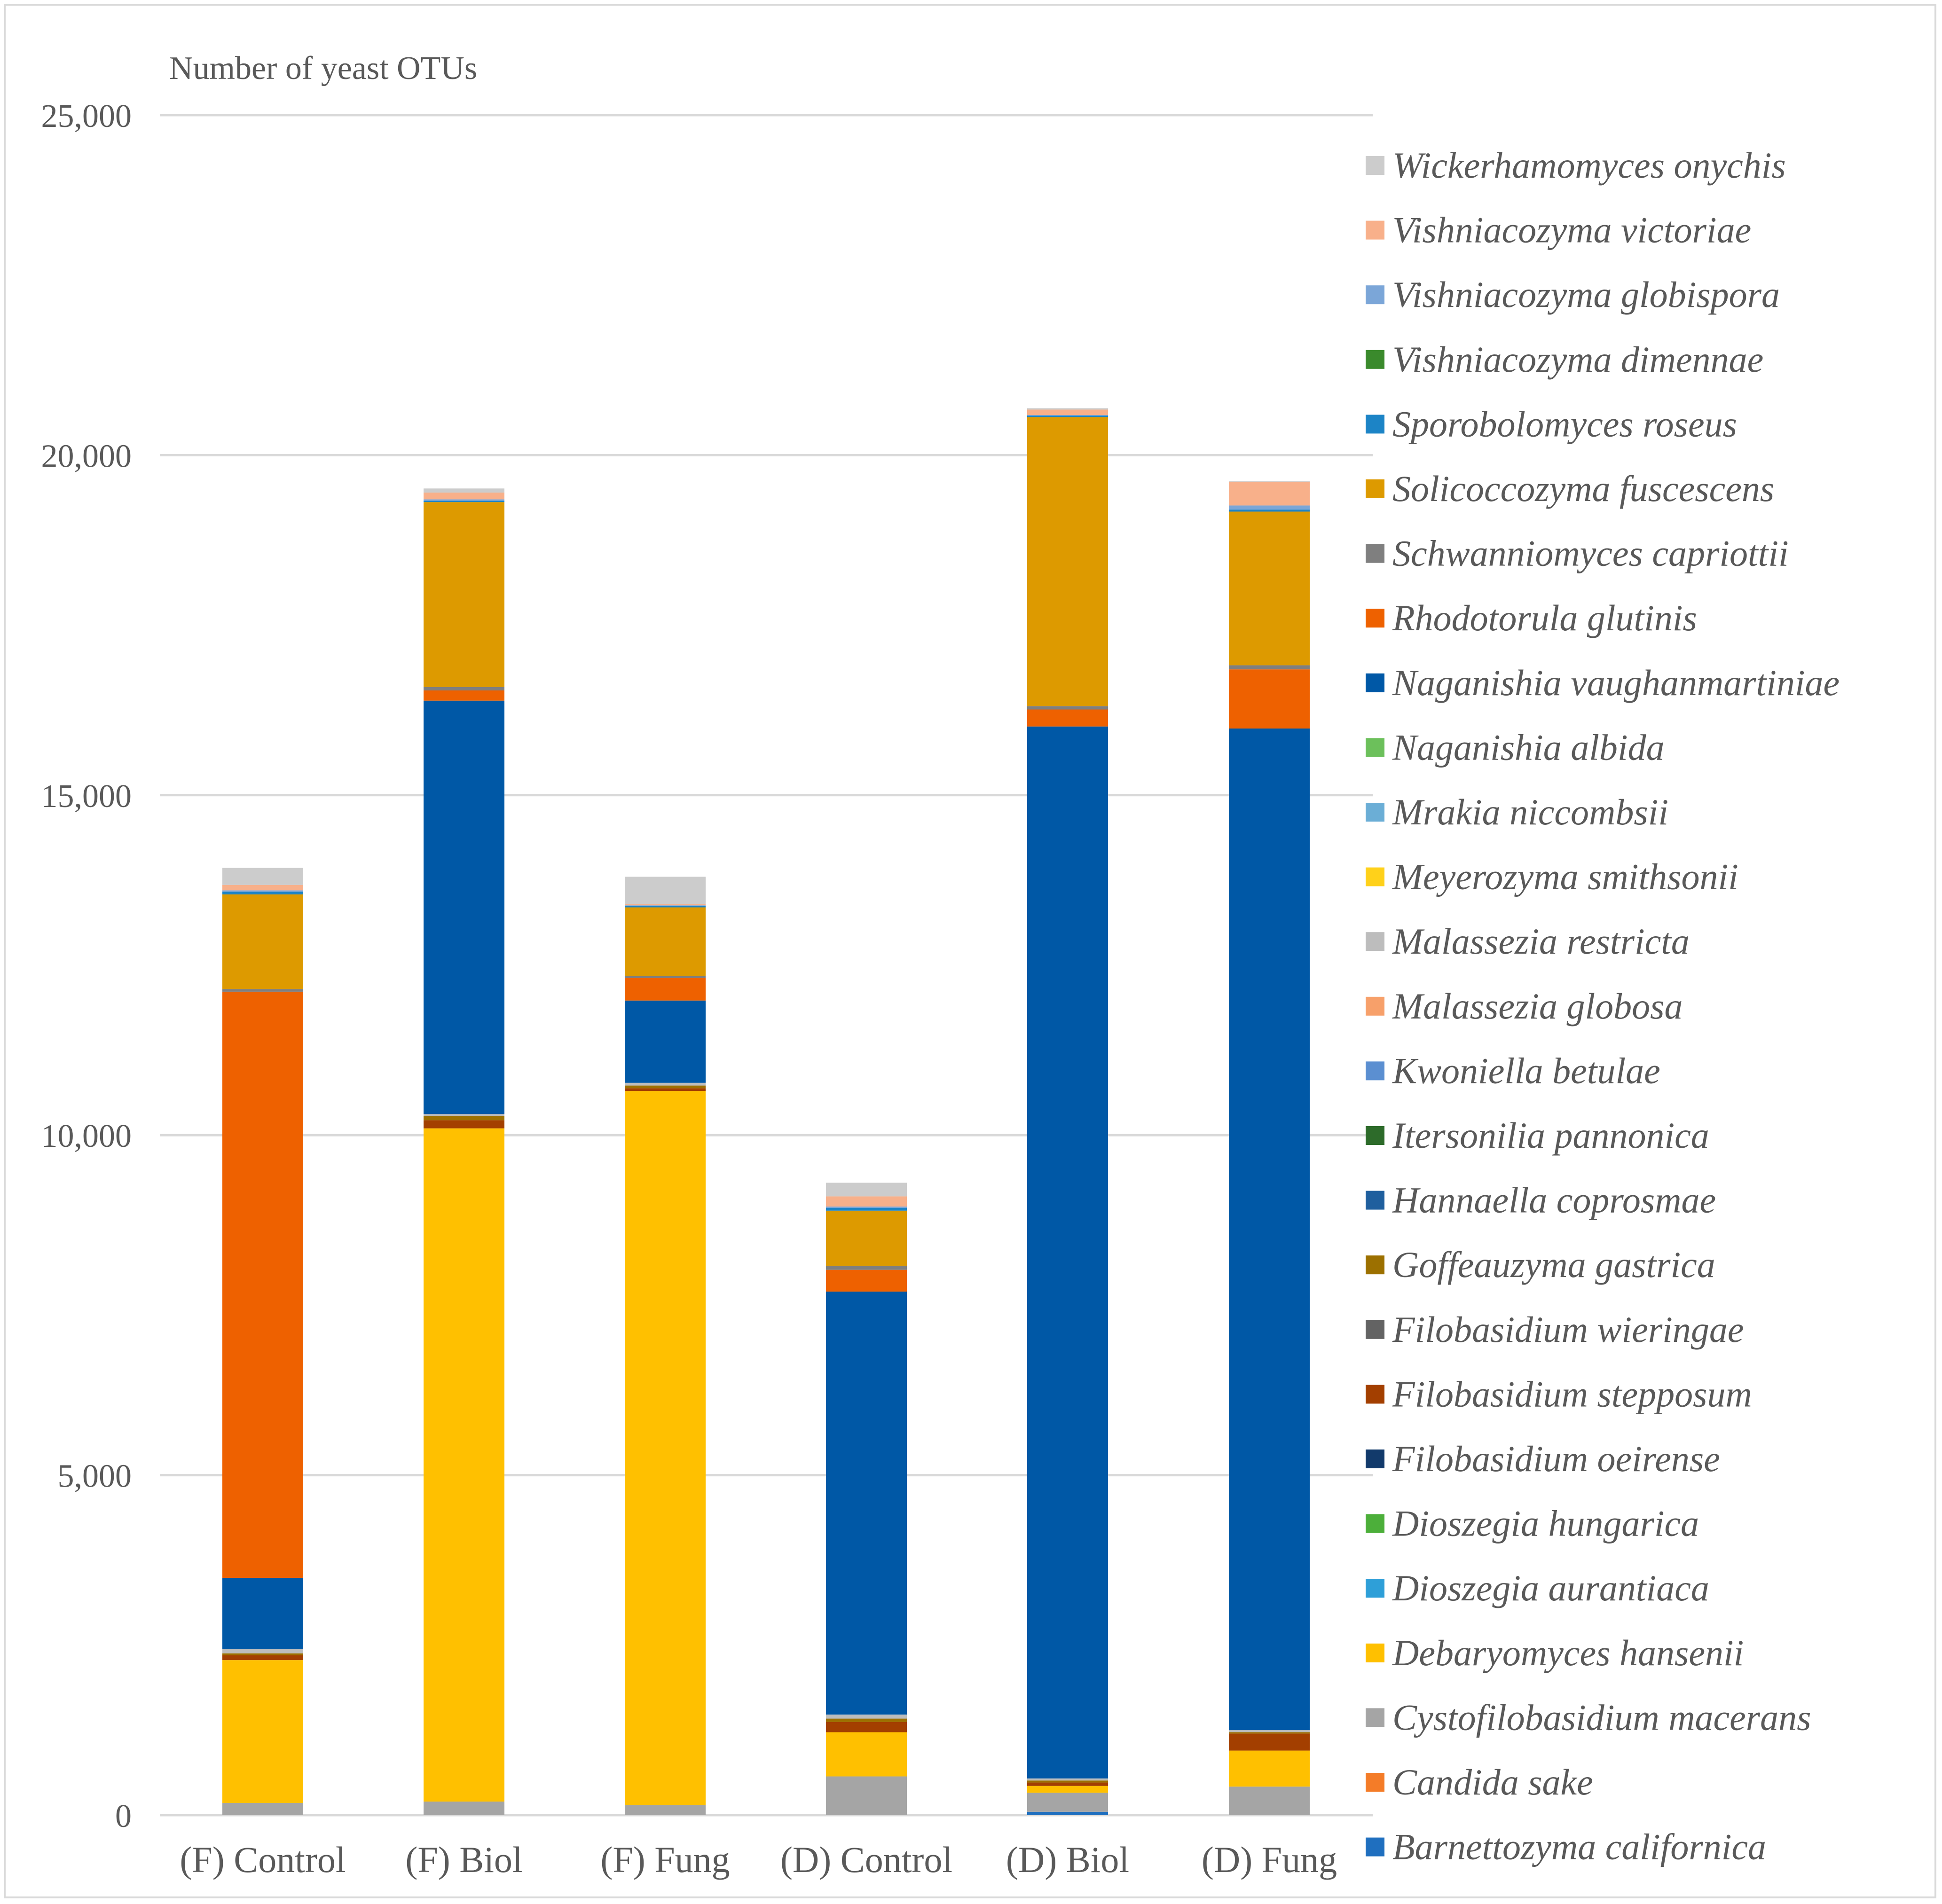  I want to click on legend-label: Schwanniomyces capriottii, so click(1590, 554).